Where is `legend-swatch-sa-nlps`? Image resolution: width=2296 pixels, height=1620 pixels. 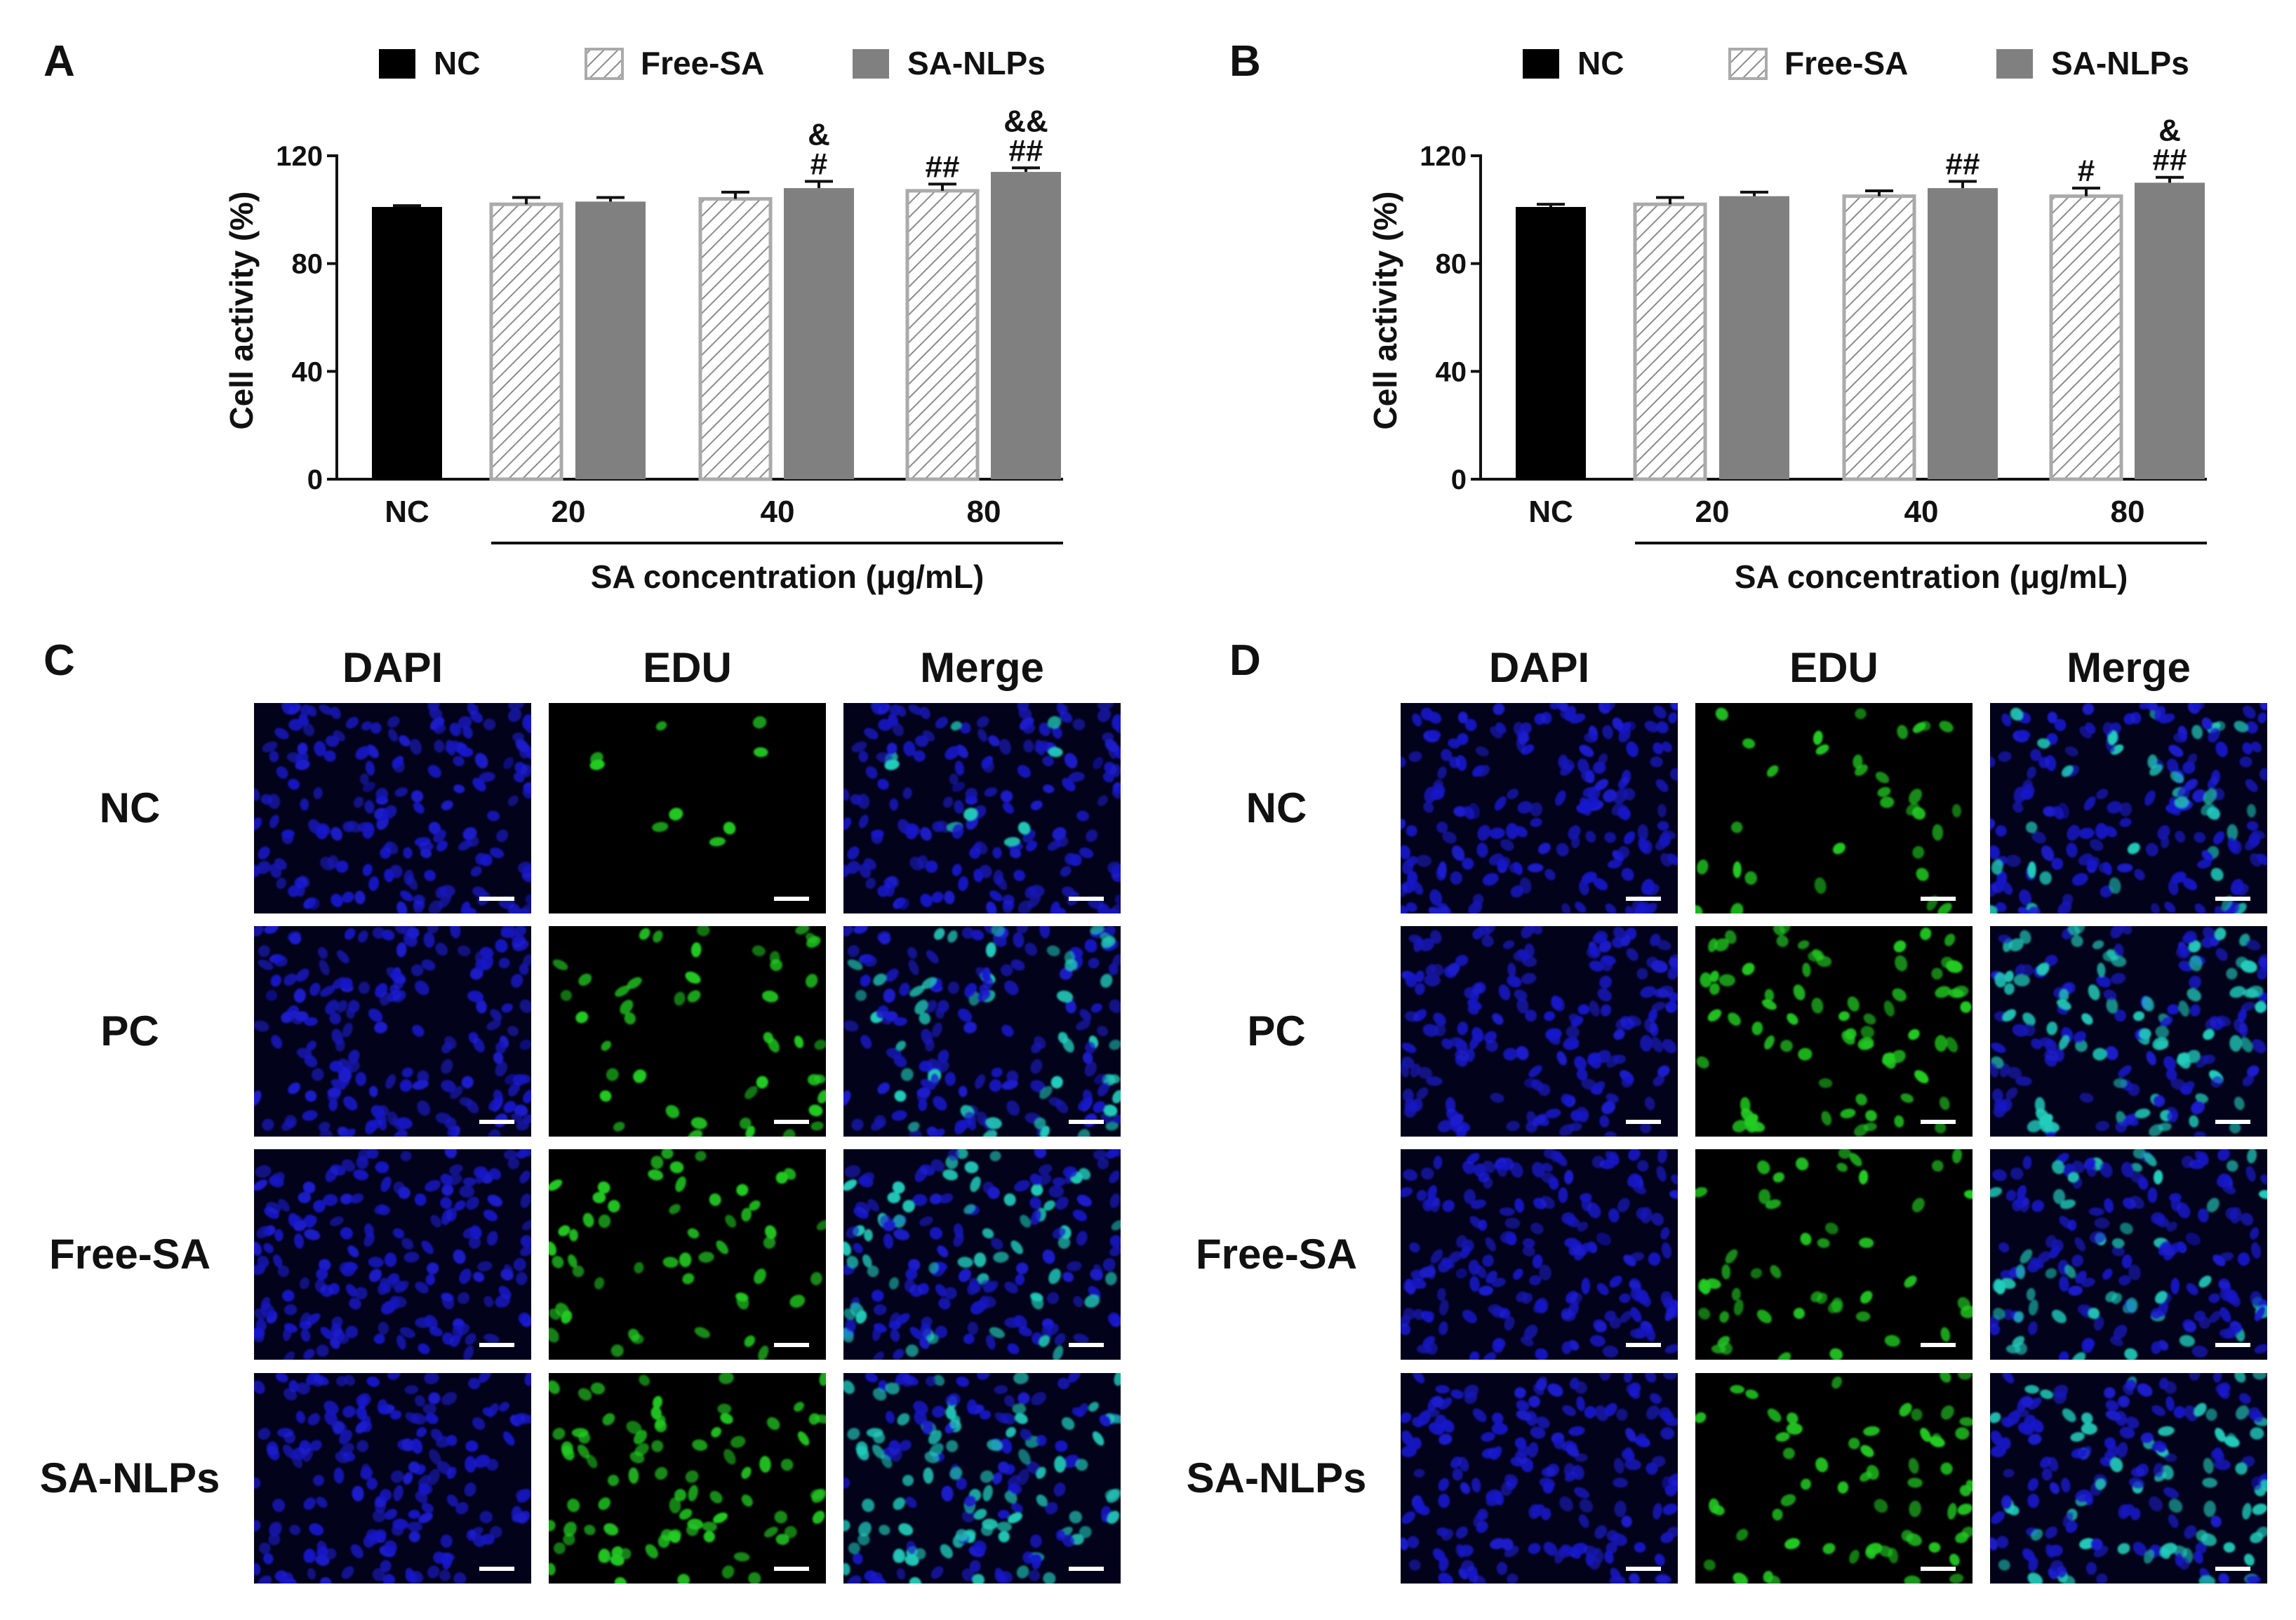 legend-swatch-sa-nlps is located at coordinates (2014, 64).